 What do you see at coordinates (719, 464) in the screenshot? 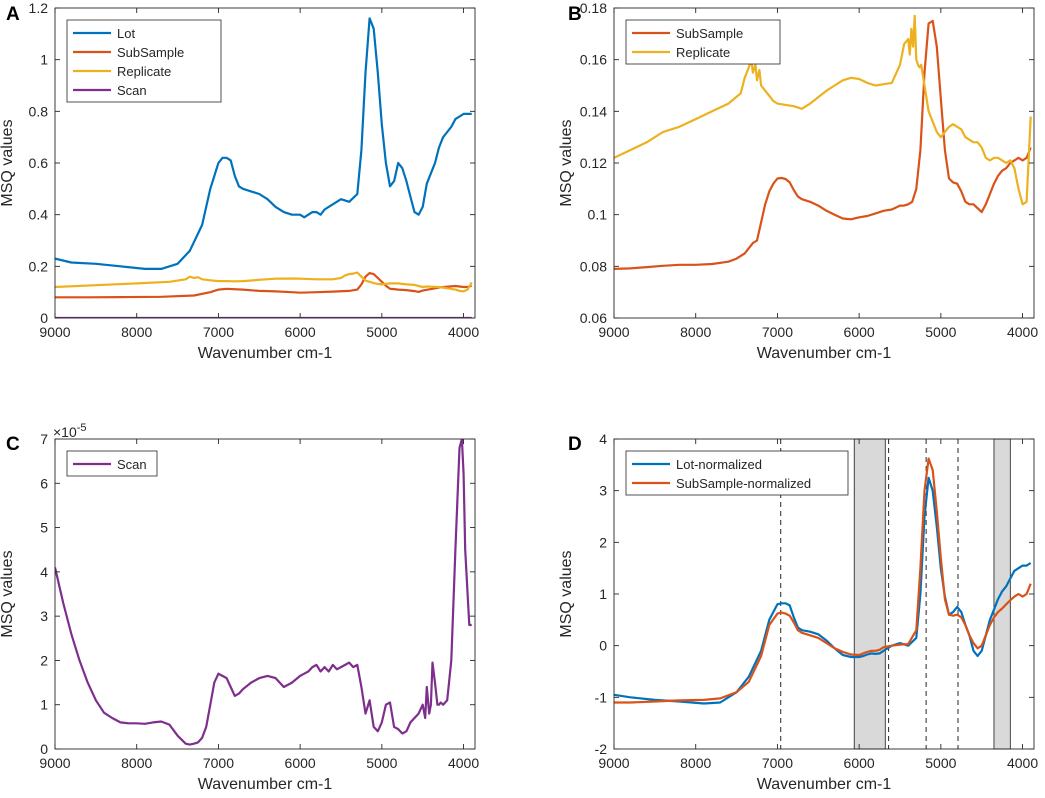
I see `legend-entry: Lot-normalized` at bounding box center [719, 464].